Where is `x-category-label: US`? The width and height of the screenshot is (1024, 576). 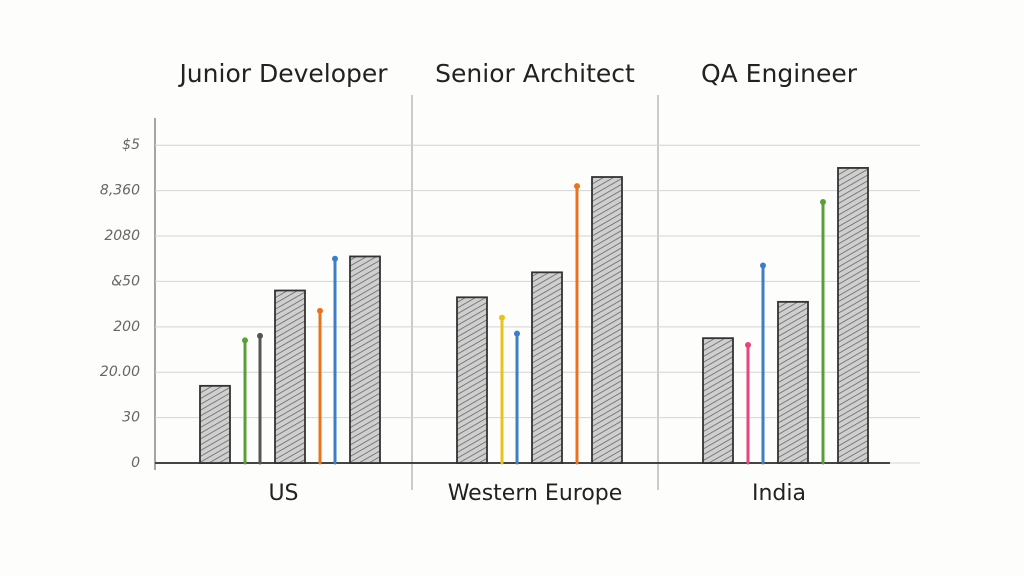
x-category-label: US is located at coordinates (283, 493).